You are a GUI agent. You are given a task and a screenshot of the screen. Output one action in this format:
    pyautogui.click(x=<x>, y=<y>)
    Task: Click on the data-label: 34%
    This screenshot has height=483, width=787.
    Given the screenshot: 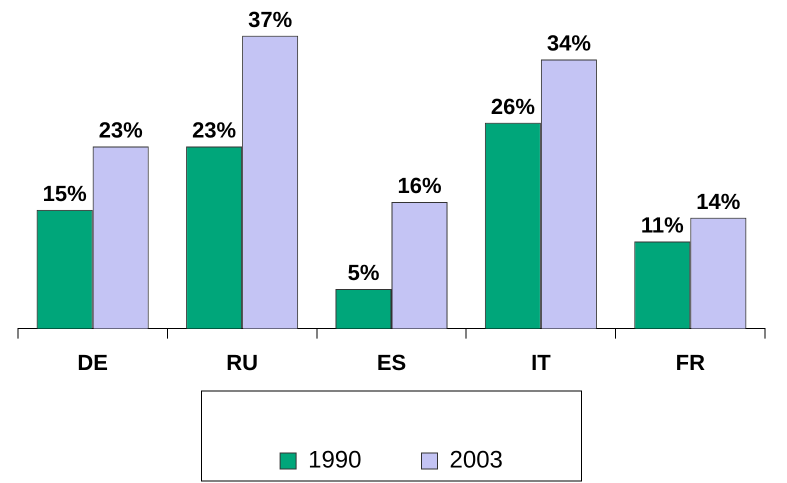 What is the action you would take?
    pyautogui.click(x=568, y=43)
    